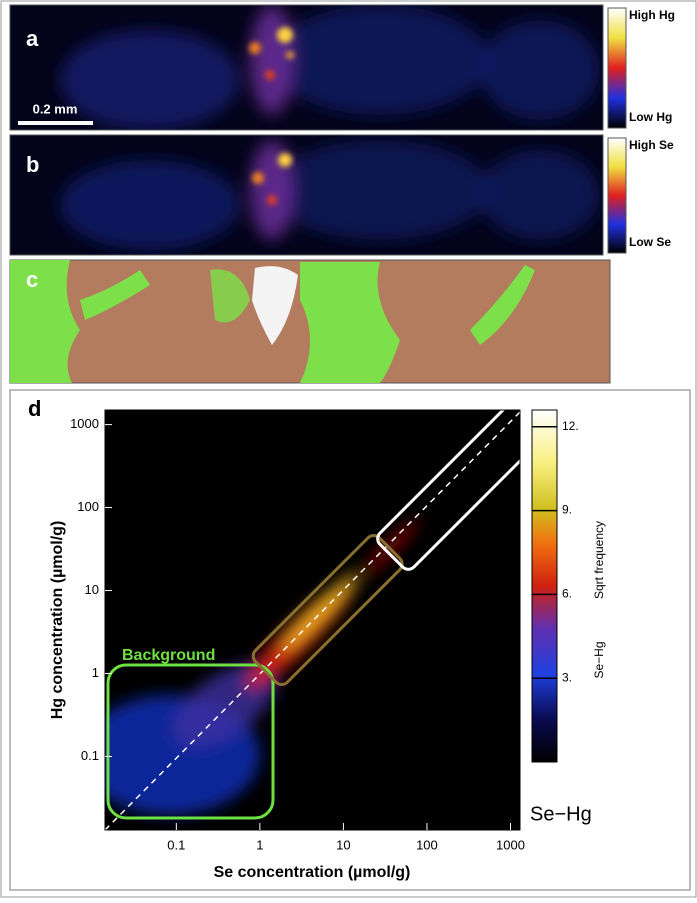  What do you see at coordinates (652, 15) in the screenshot?
I see `colorbar-high: High Hg` at bounding box center [652, 15].